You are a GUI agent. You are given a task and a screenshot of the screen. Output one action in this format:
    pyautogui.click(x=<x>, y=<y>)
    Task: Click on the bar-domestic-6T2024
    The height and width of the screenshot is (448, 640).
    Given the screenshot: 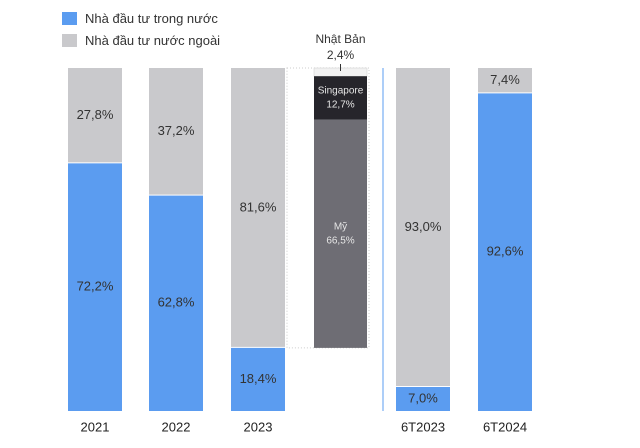 What is the action you would take?
    pyautogui.click(x=505, y=252)
    